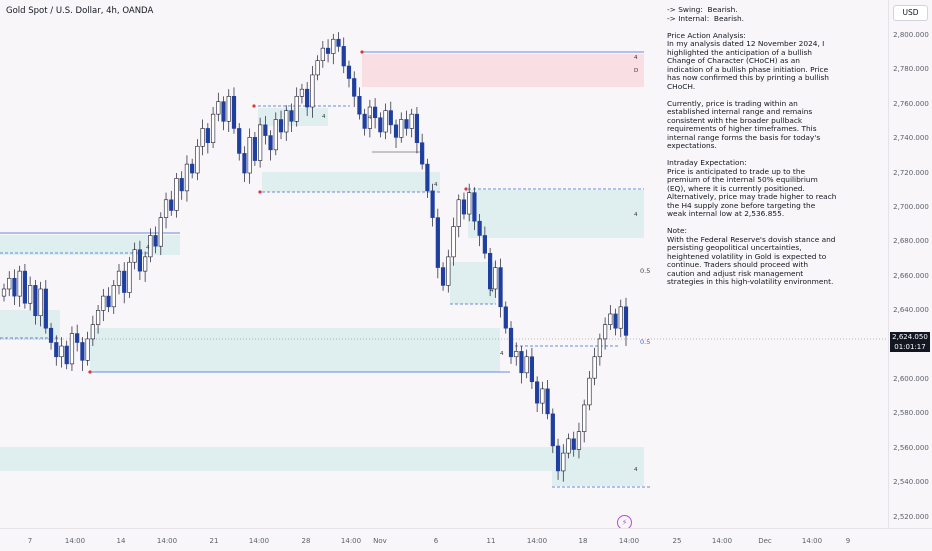 Image resolution: width=932 pixels, height=551 pixels. Describe the element at coordinates (583, 541) in the screenshot. I see `time-label: 18` at that location.